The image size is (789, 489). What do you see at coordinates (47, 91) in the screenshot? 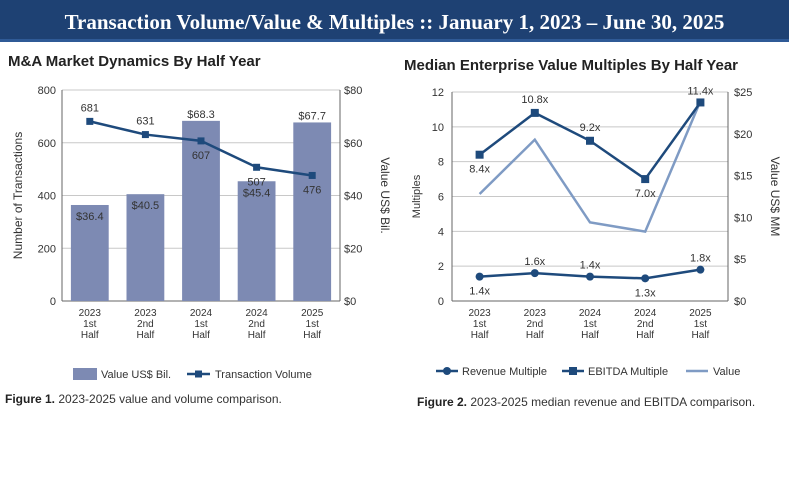
I see `y-tick-label: 800` at bounding box center [47, 91].